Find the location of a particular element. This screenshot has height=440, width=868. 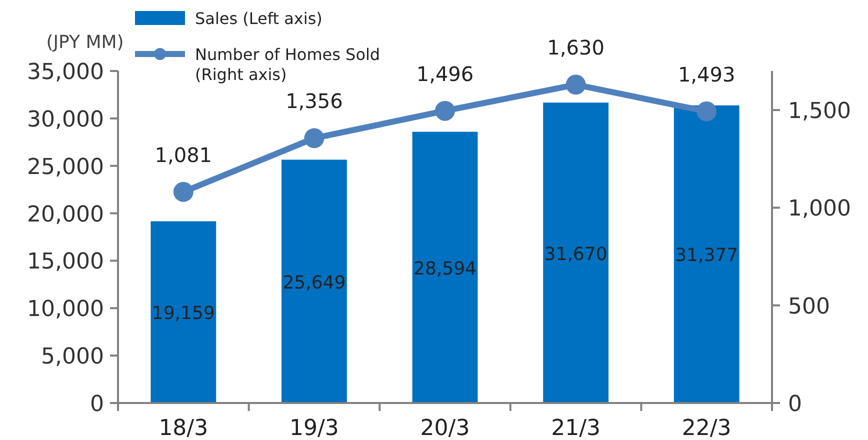

data-label: 1,081 is located at coordinates (183, 154).